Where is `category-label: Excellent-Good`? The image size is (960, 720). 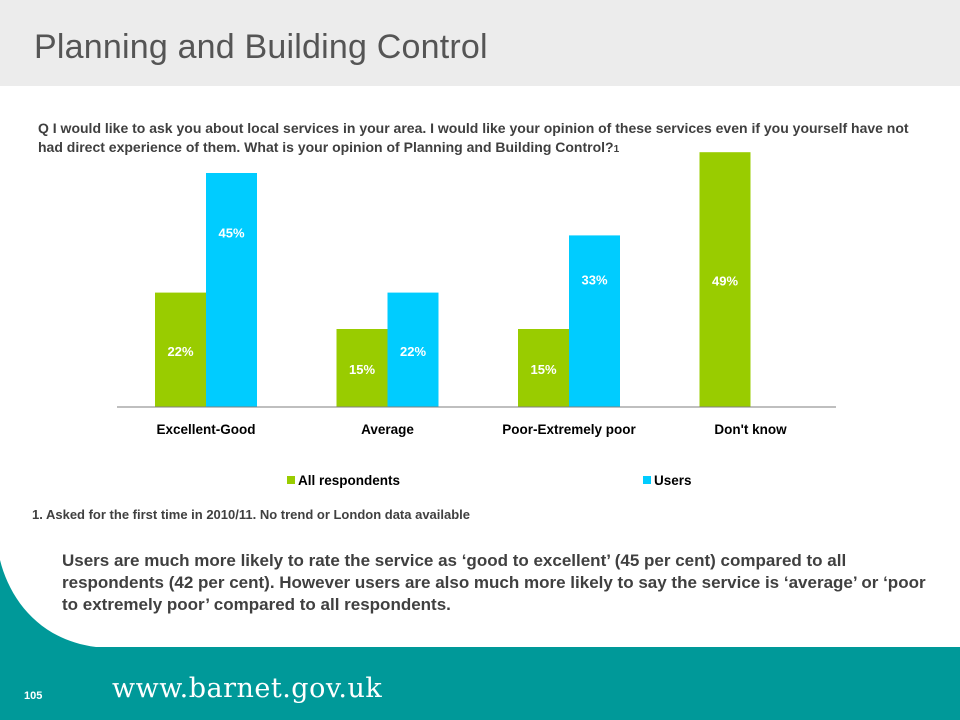 category-label: Excellent-Good is located at coordinates (205, 429).